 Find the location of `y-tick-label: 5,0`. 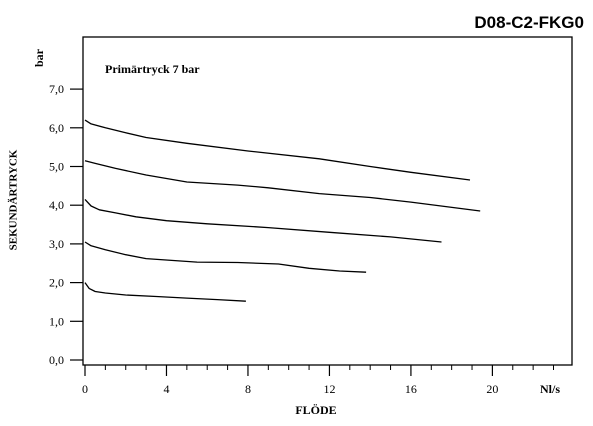

y-tick-label: 5,0 is located at coordinates (56, 167).